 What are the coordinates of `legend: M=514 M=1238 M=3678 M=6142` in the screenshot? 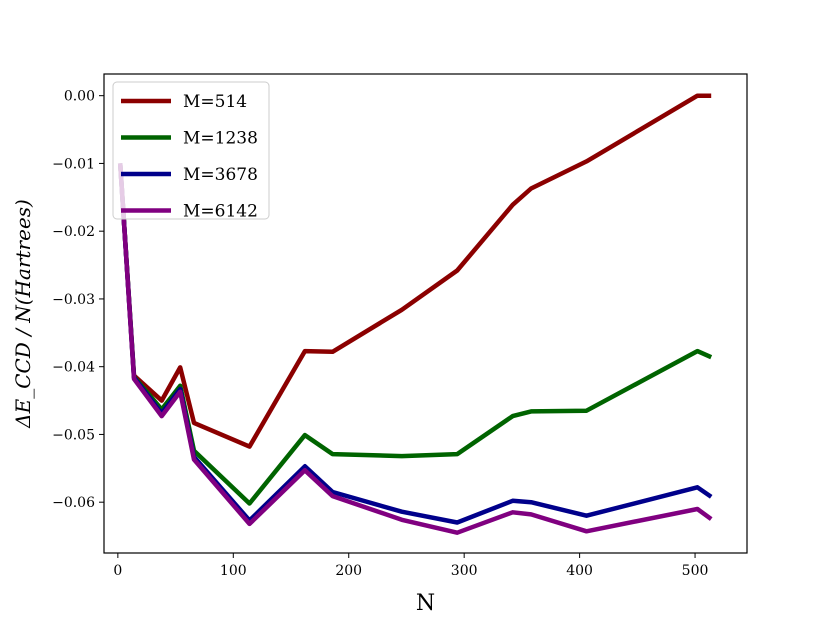 It's located at (191, 151).